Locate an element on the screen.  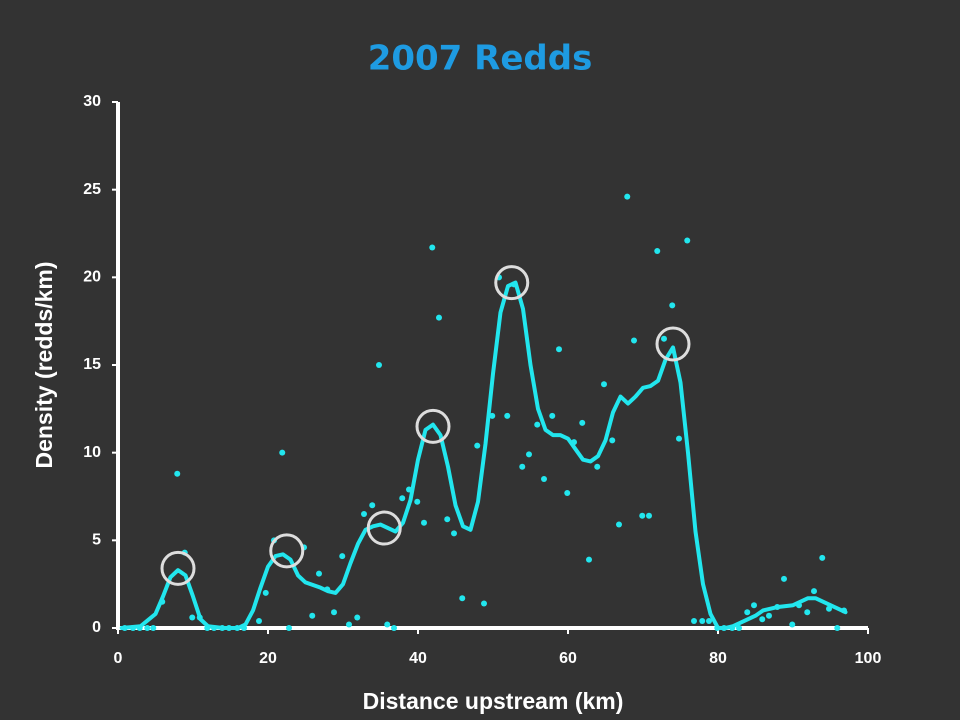
x-tick-label: 80 is located at coordinates (718, 658).